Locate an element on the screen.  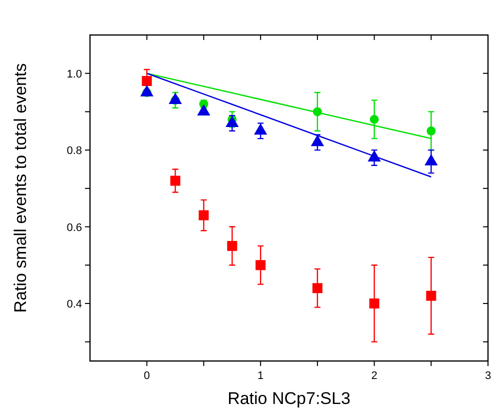
y-tick-label: 0.8 is located at coordinates (74, 151).